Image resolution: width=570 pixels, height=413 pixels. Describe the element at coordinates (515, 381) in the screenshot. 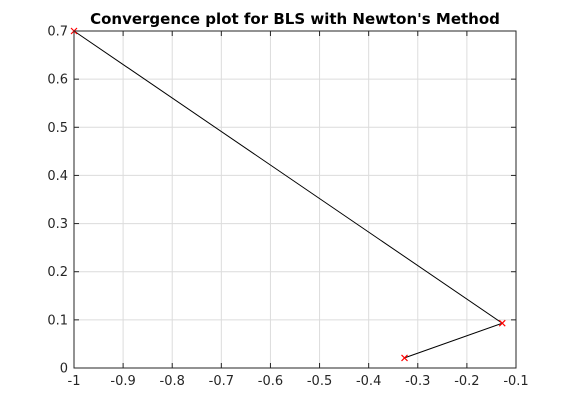

I see `x-tick-label: -0.1` at that location.